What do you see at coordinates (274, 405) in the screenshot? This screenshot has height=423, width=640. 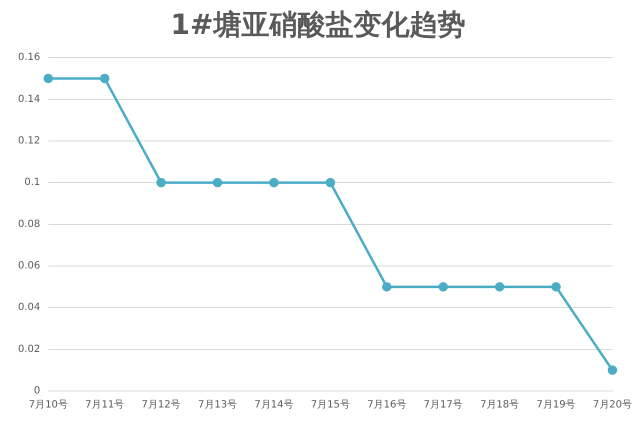 I see `x-tick-label: 7月14号` at bounding box center [274, 405].